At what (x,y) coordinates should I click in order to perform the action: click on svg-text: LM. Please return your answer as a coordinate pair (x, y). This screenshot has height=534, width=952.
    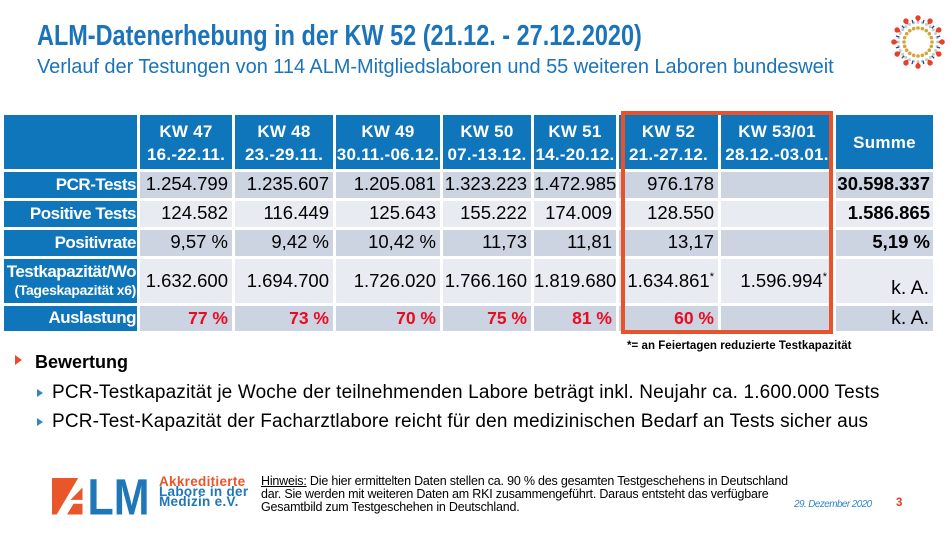
    Looking at the image, I should click on (119, 496).